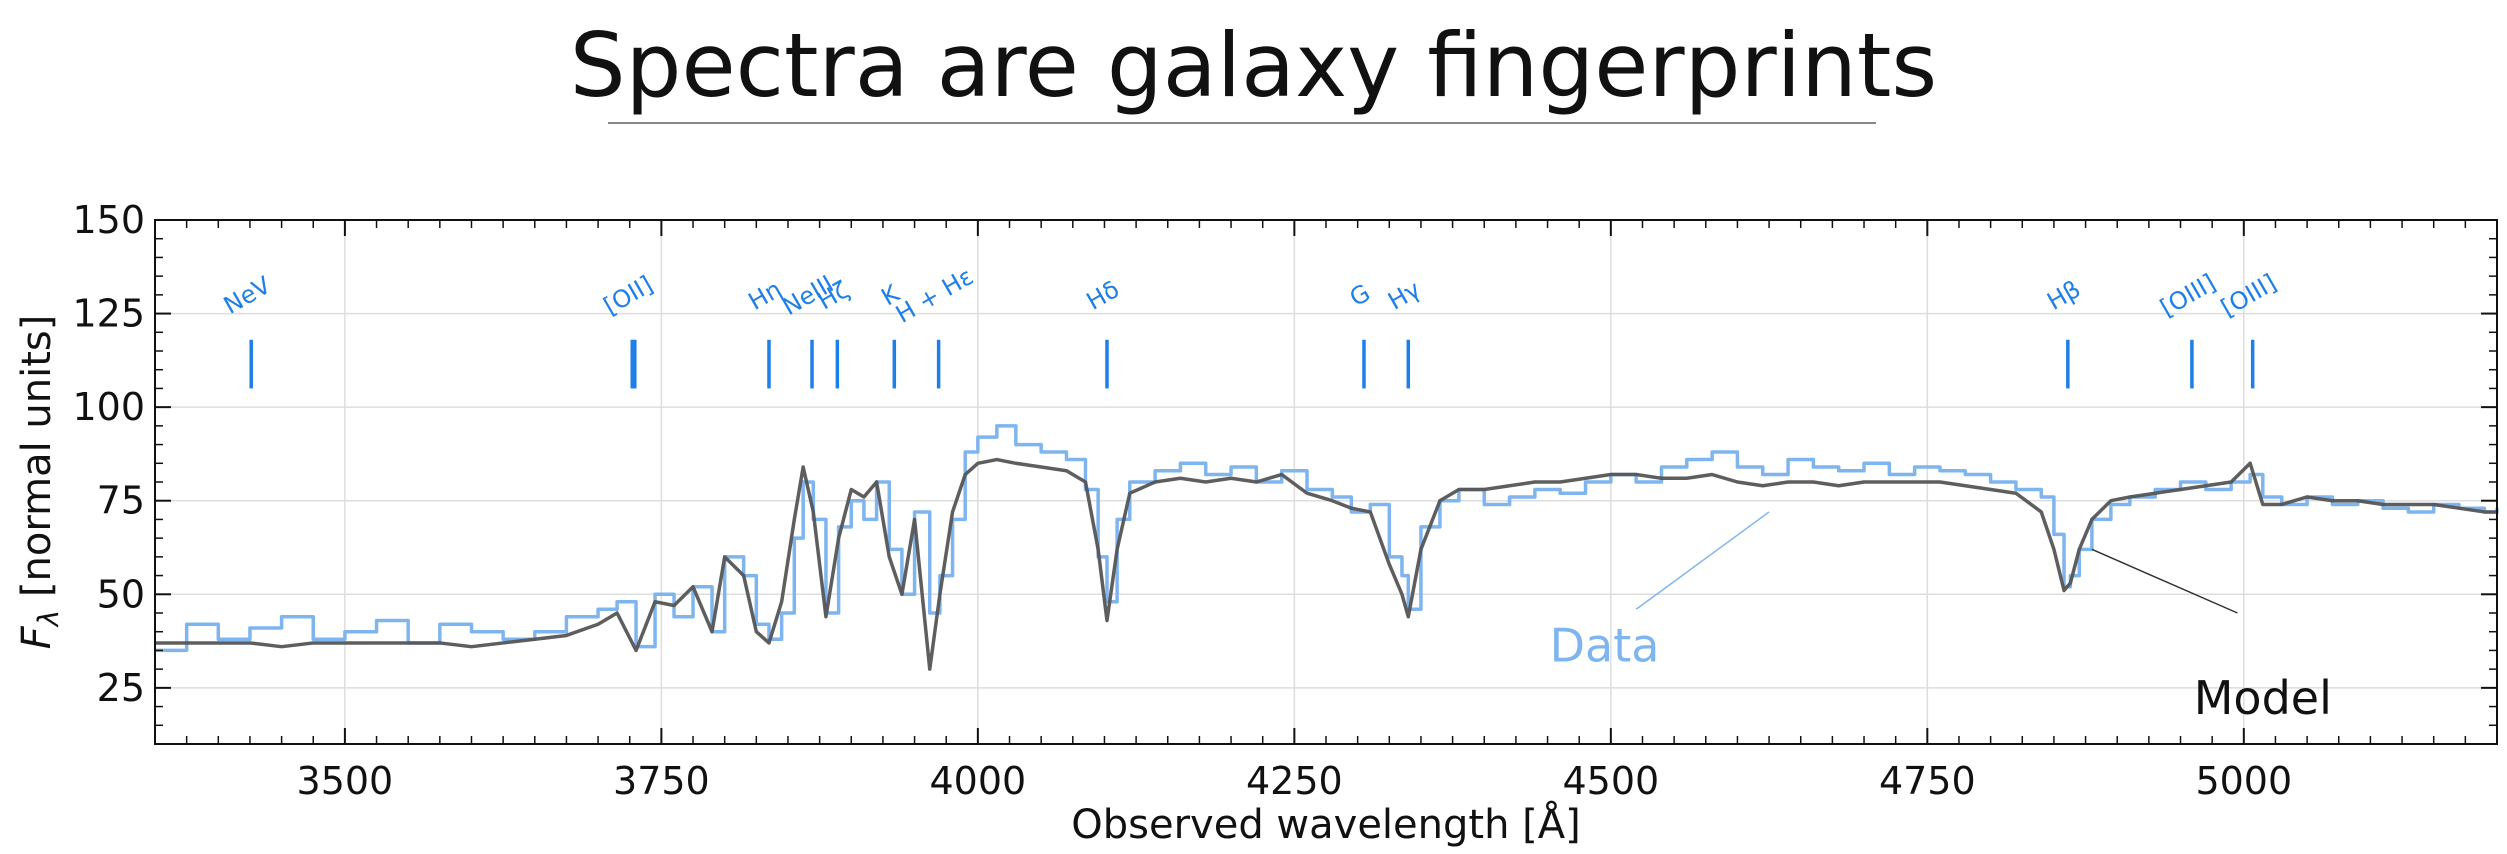  What do you see at coordinates (1605, 646) in the screenshot?
I see `data-annotation-label: Data` at bounding box center [1605, 646].